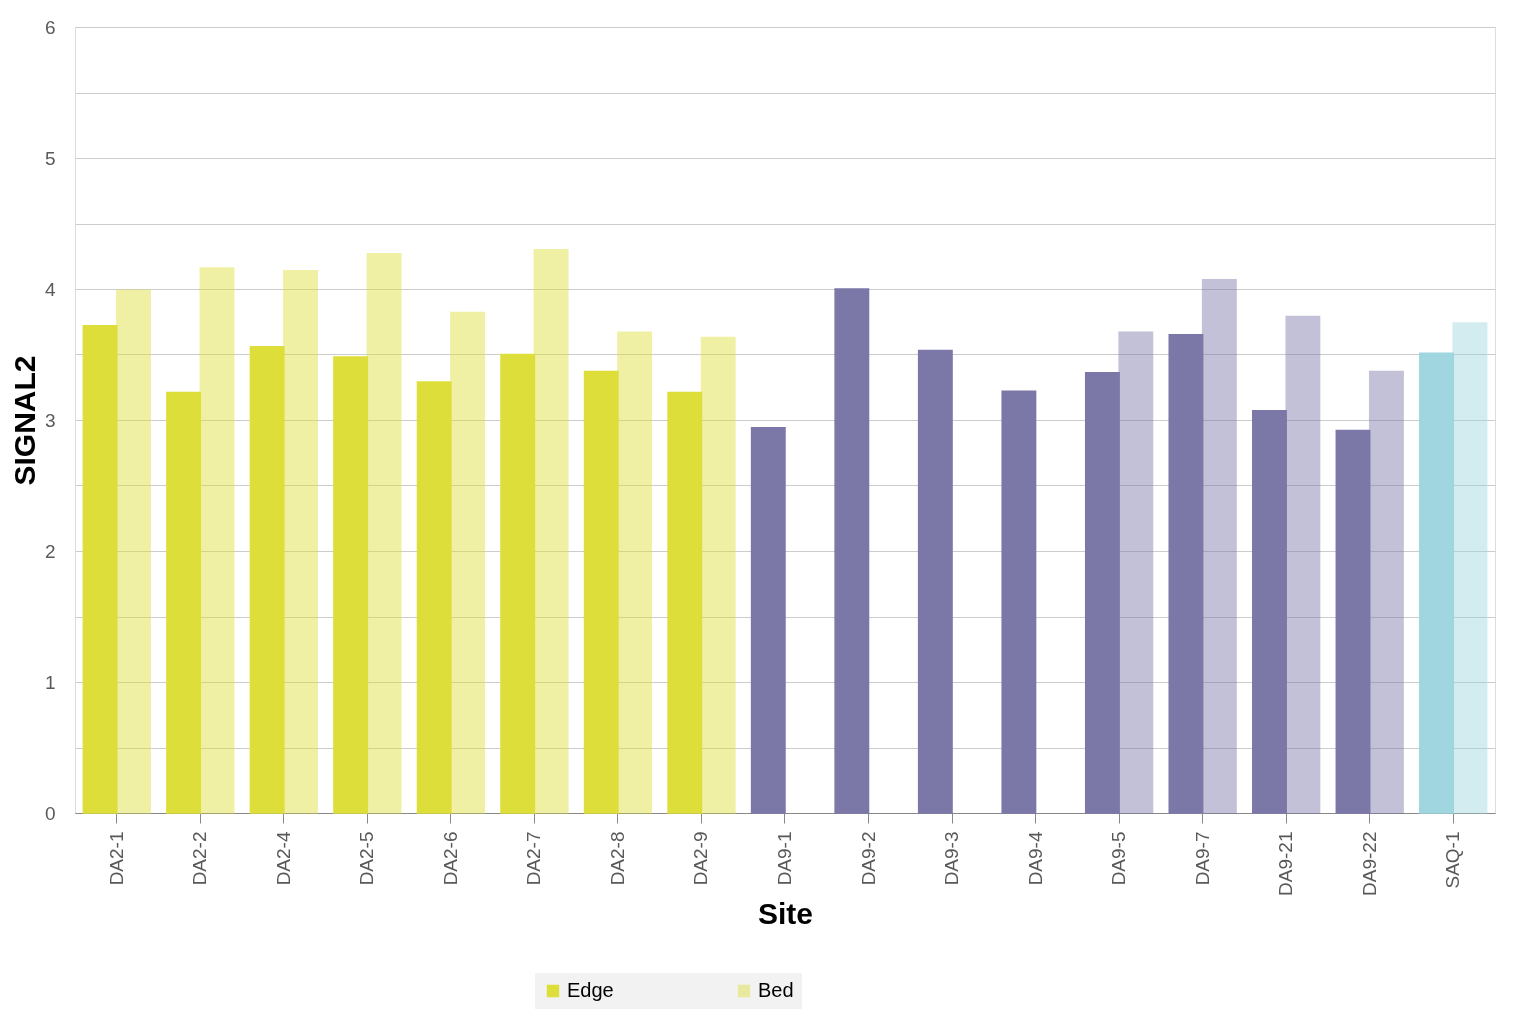  What do you see at coordinates (50, 682) in the screenshot?
I see `y-tick-label: 1` at bounding box center [50, 682].